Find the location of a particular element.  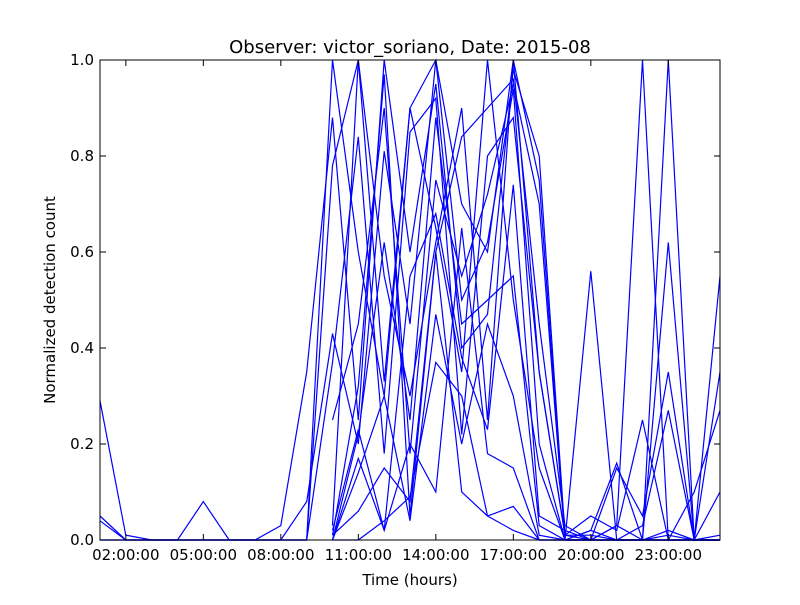

y-tick-label: 0.2 is located at coordinates (82, 444).